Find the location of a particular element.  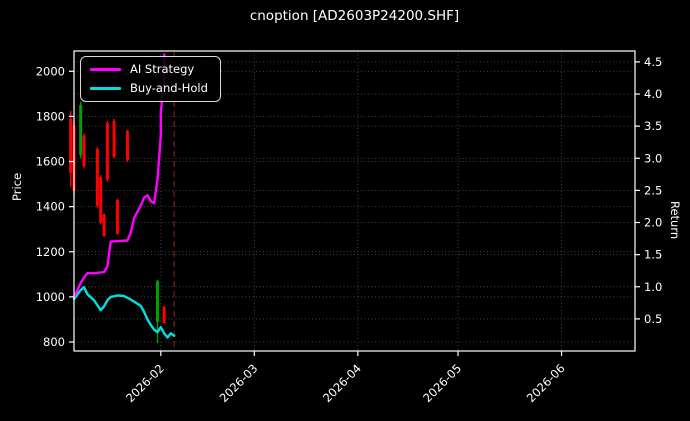

x-tick-label: 2026-06 is located at coordinates (546, 383).